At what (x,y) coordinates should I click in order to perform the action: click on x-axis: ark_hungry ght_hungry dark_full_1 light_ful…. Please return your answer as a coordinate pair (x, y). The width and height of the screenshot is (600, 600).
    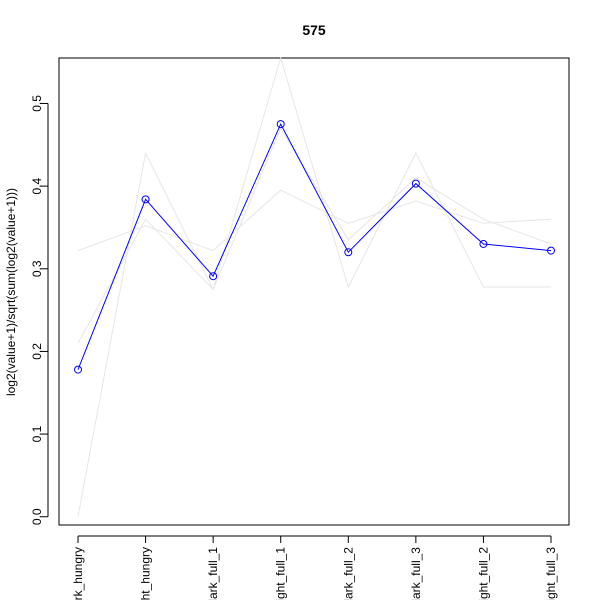
    Looking at the image, I should click on (314, 567).